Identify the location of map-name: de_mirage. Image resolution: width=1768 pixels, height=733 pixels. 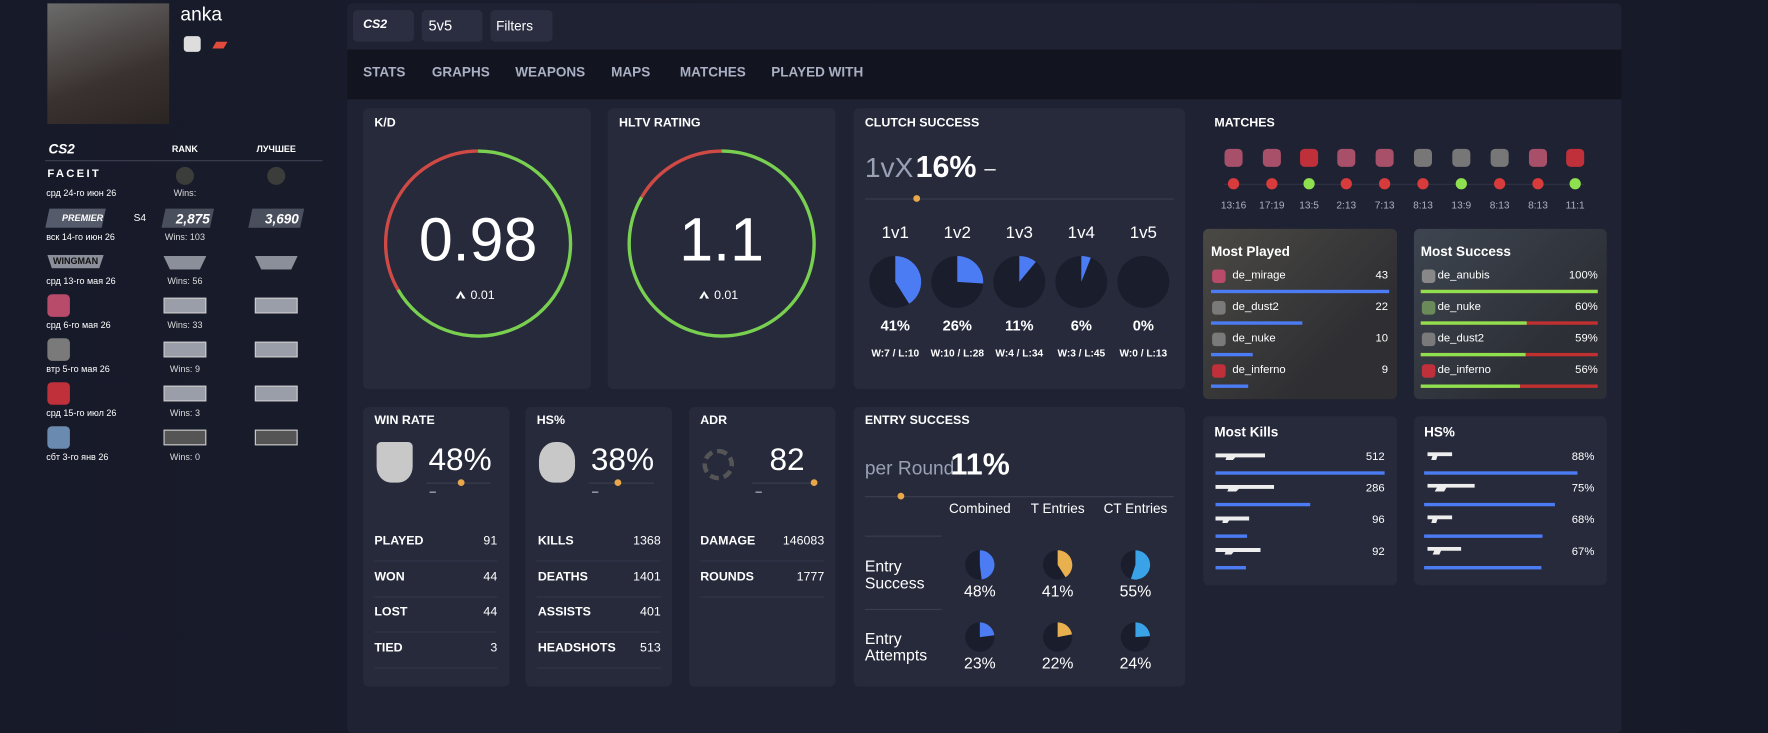
(1259, 275).